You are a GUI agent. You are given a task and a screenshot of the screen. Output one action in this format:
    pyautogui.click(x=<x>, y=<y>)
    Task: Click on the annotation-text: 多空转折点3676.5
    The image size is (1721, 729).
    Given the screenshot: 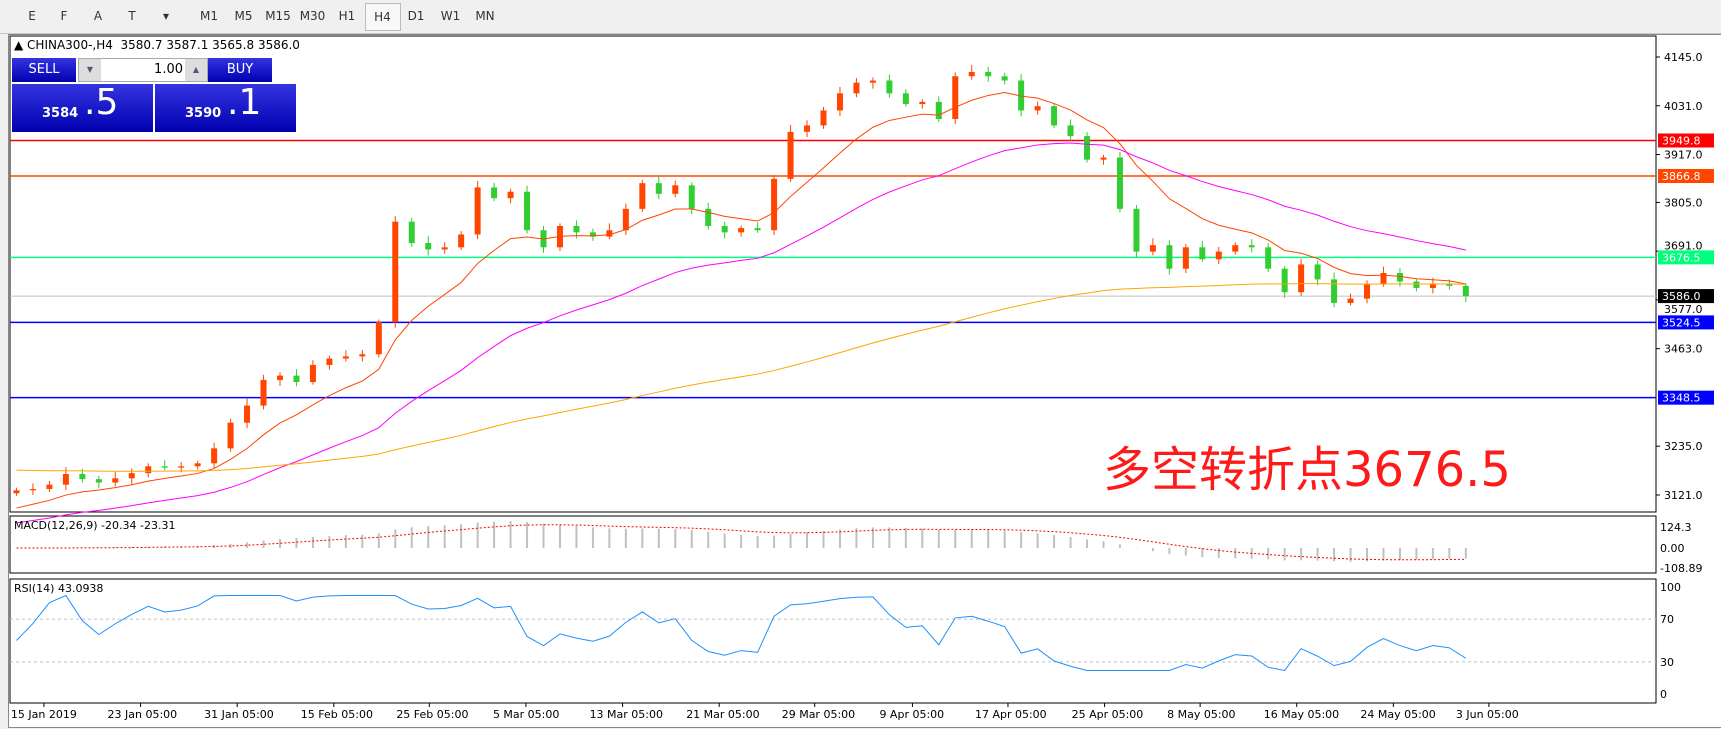 What is the action you would take?
    pyautogui.click(x=1307, y=470)
    